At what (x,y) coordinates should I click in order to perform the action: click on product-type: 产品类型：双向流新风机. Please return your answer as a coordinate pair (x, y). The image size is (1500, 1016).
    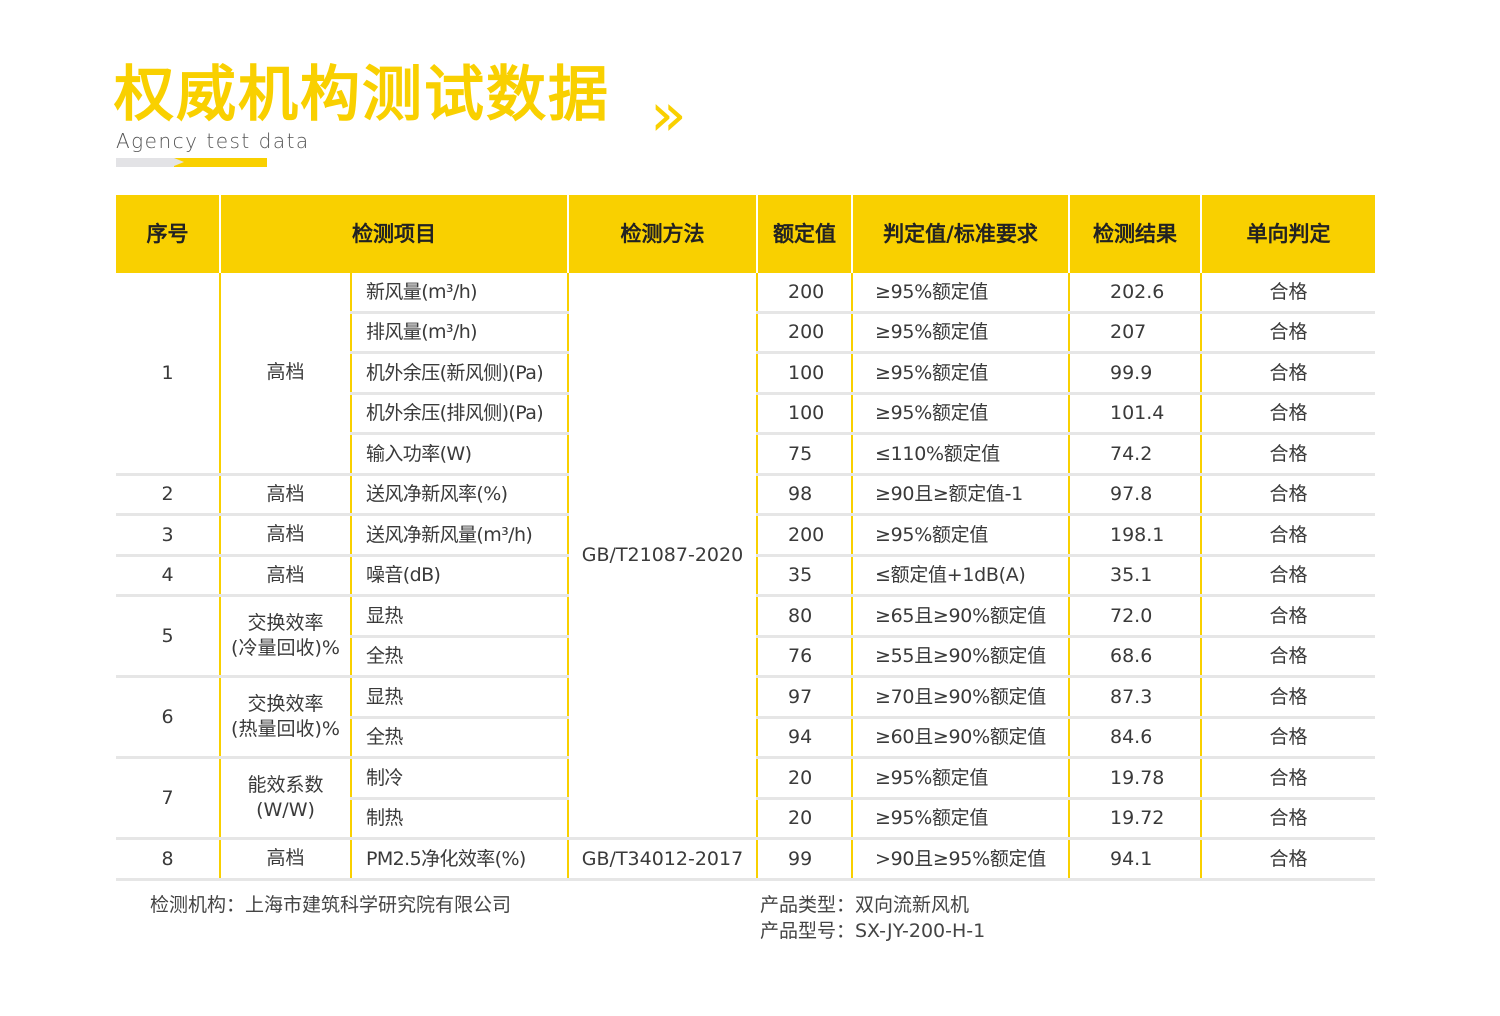
    Looking at the image, I should click on (865, 905).